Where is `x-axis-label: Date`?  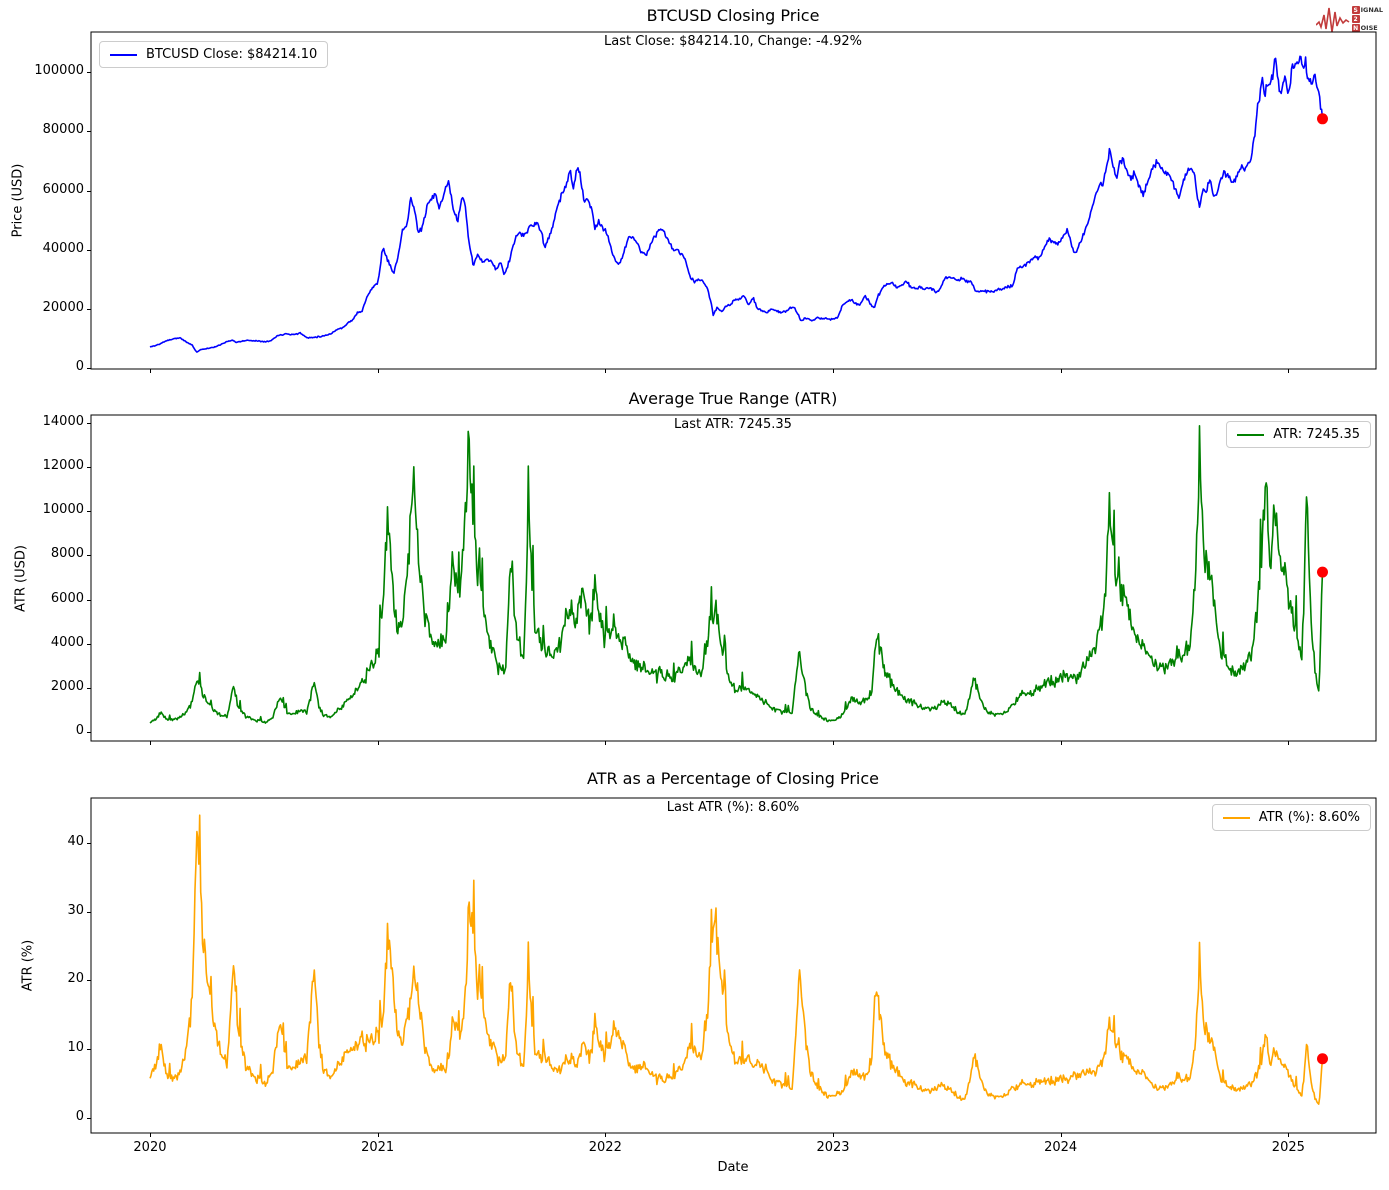
x-axis-label: Date is located at coordinates (733, 1167).